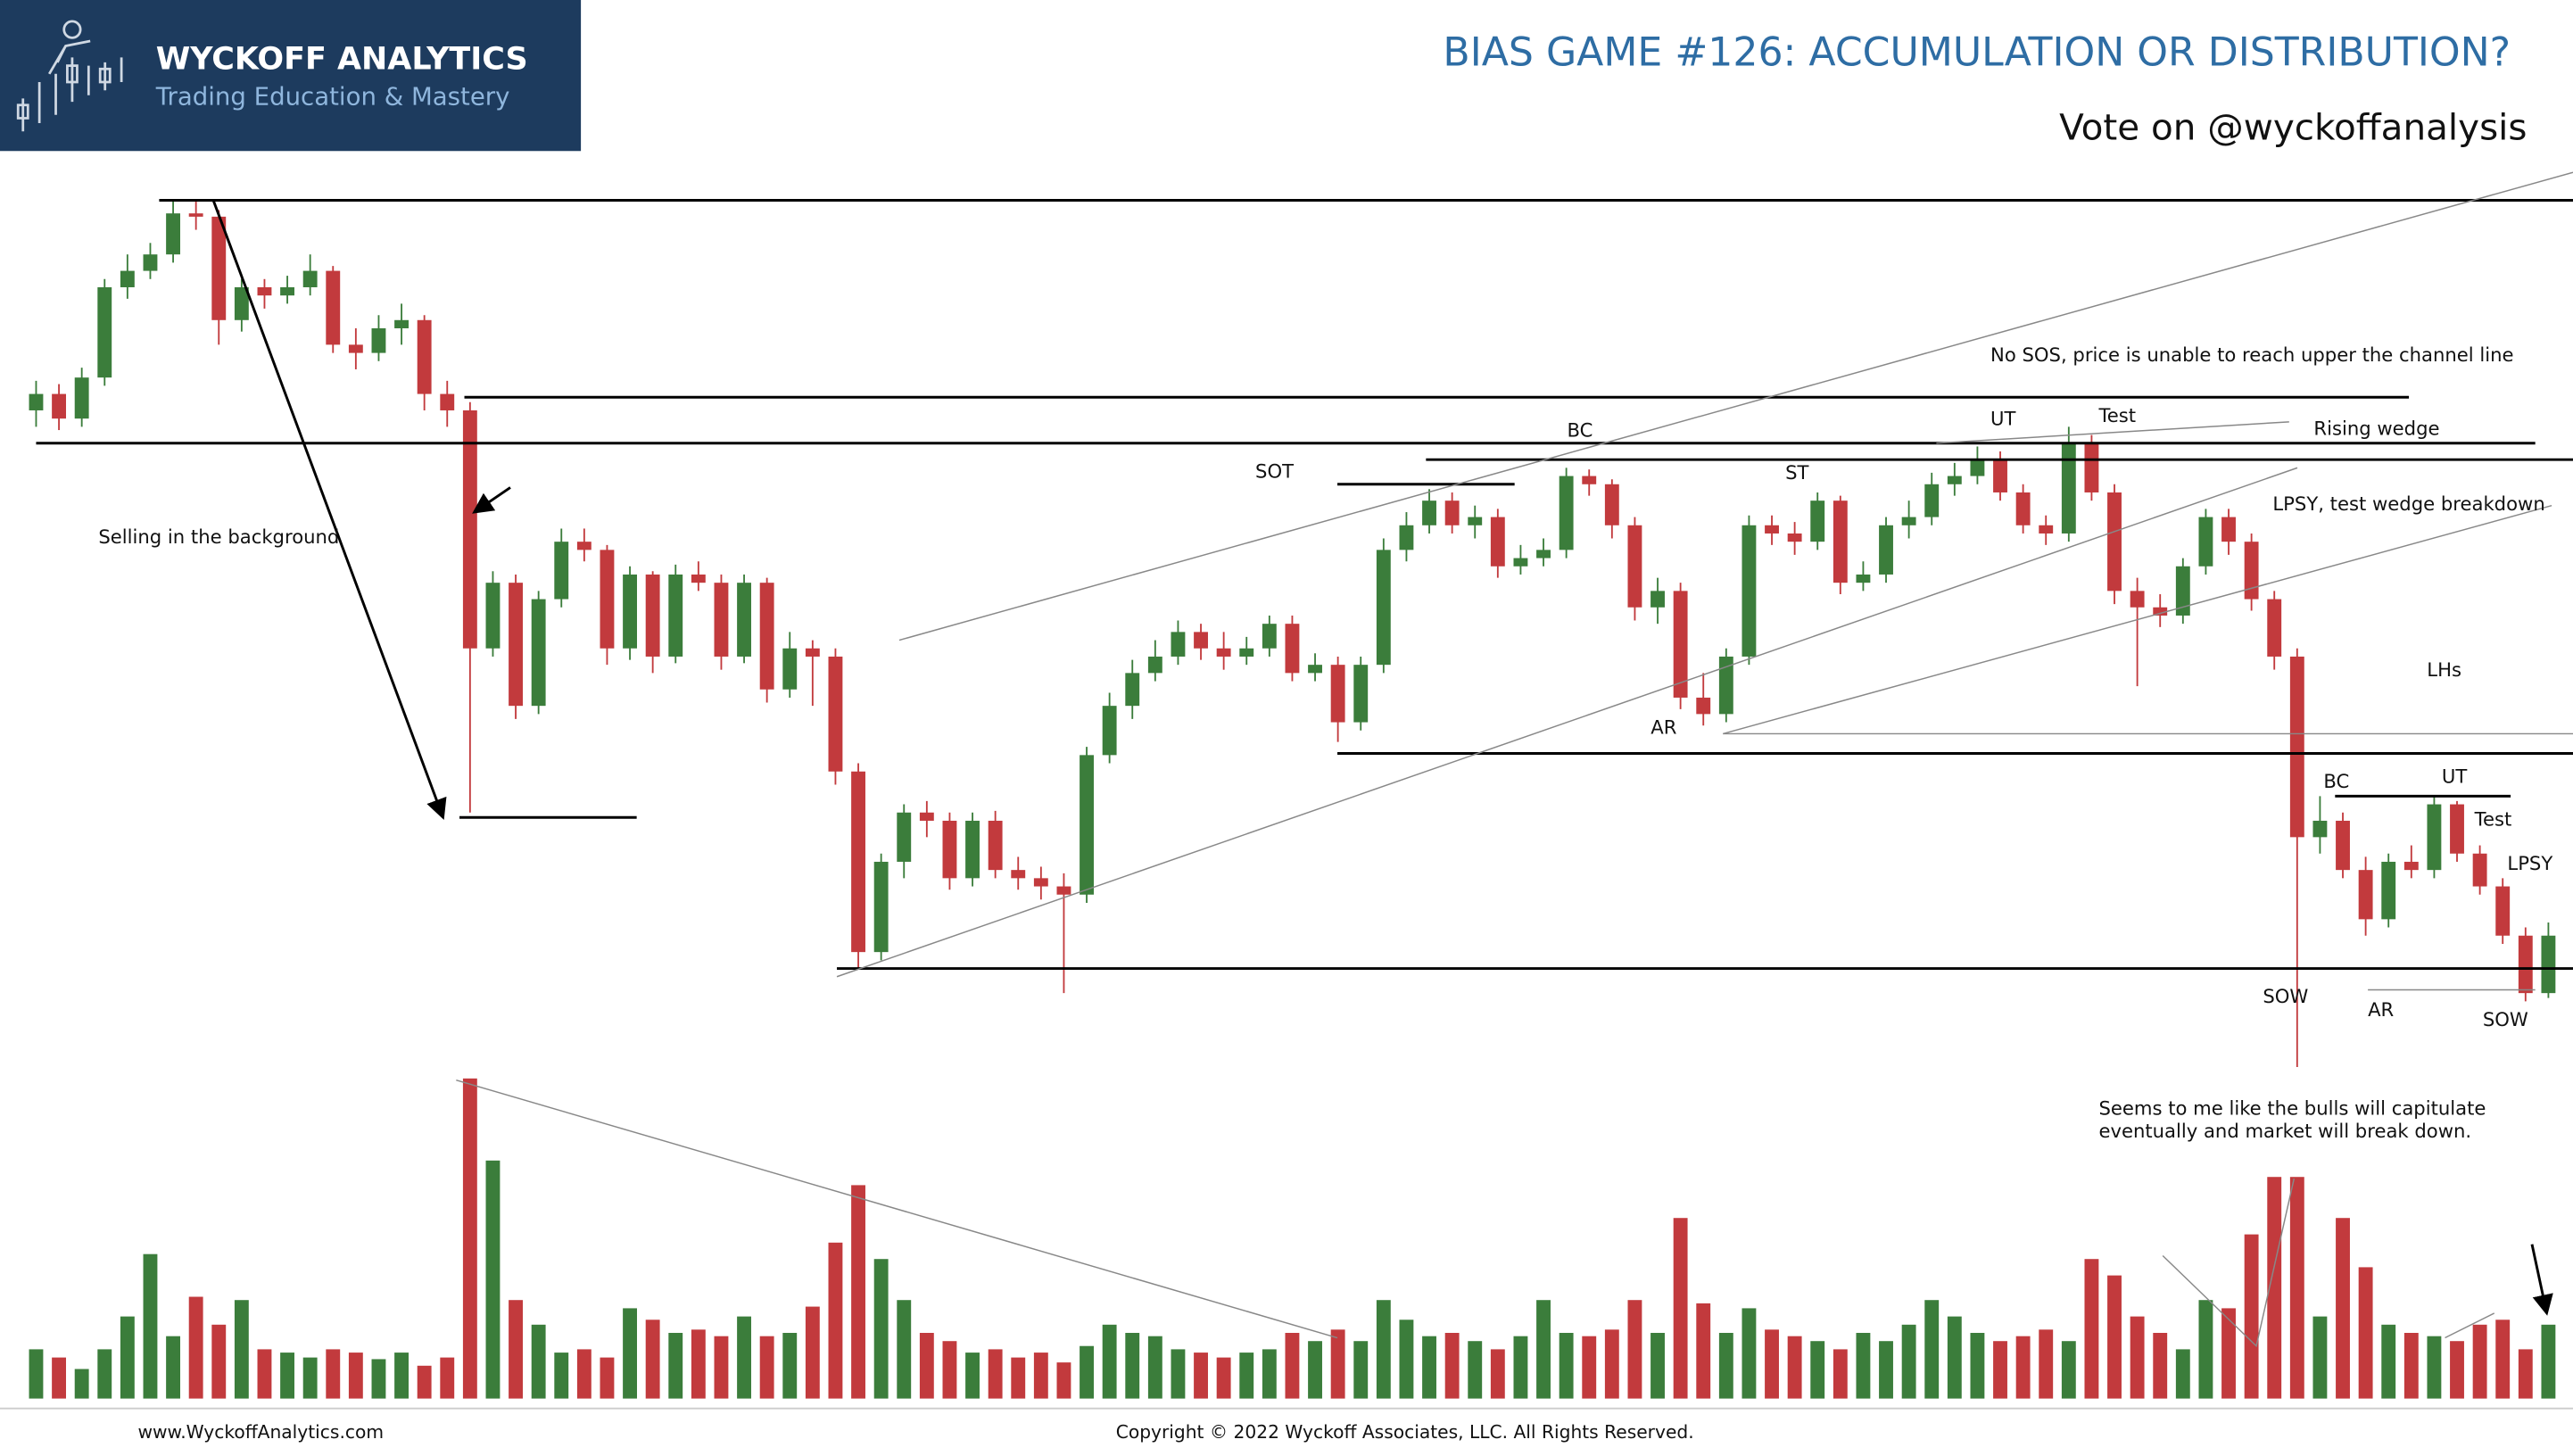 Image resolution: width=2573 pixels, height=1456 pixels. I want to click on annotation: eventually and market will break down., so click(2284, 1131).